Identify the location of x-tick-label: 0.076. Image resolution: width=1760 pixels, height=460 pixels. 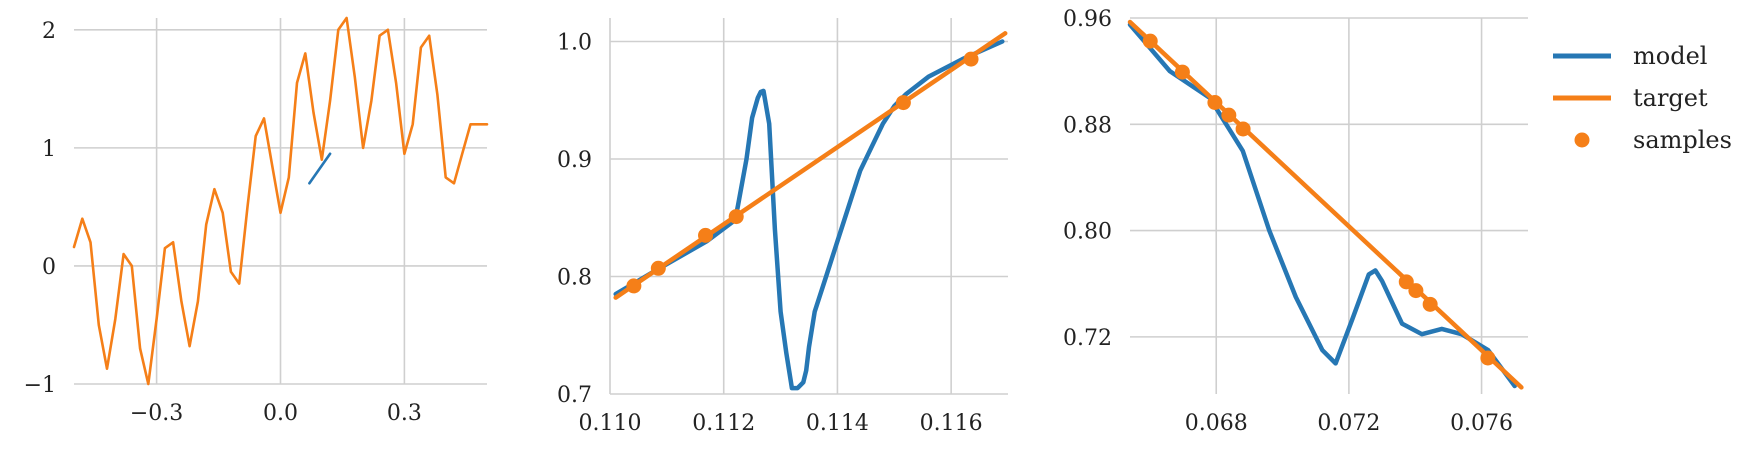
(1481, 423).